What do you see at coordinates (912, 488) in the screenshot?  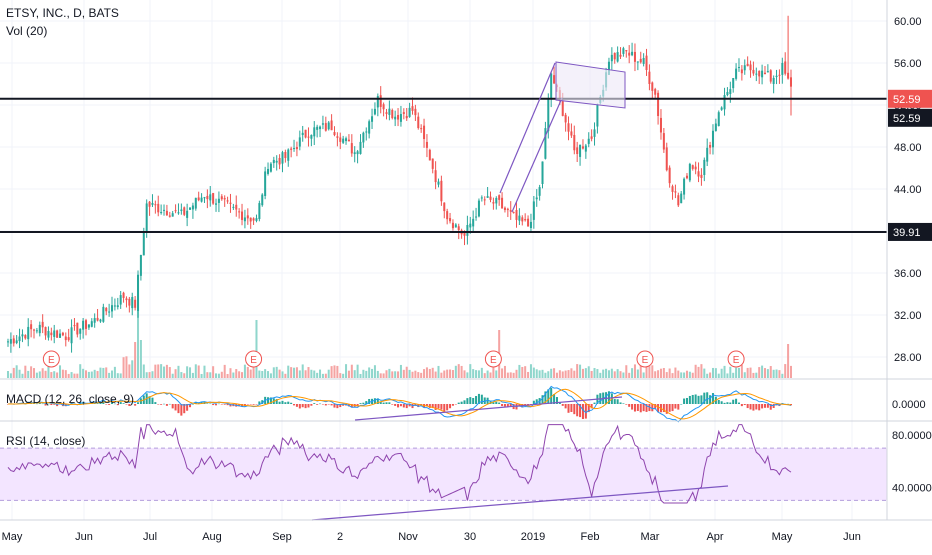 I see `rsi-tick-label: 40.0000` at bounding box center [912, 488].